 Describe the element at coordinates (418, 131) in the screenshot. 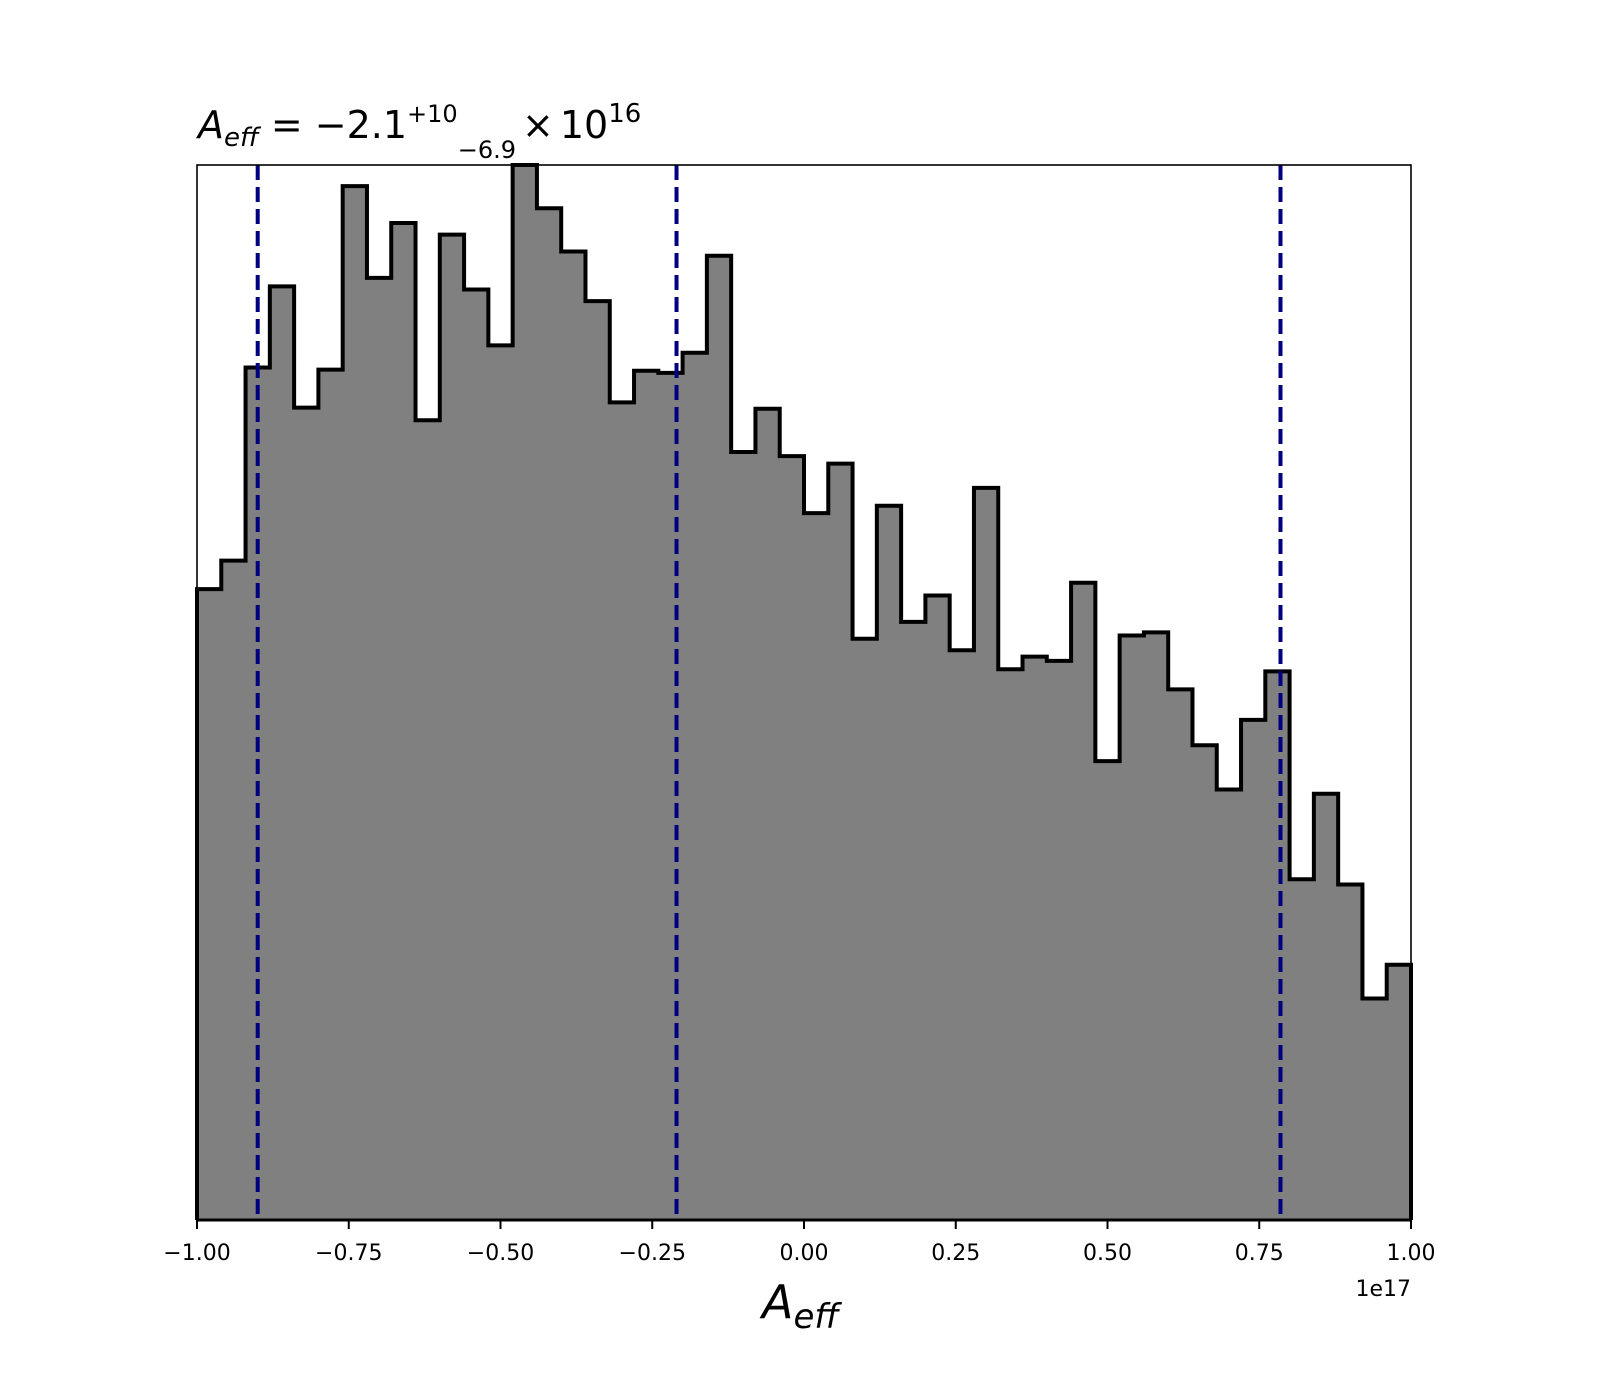

I see `chart-title: Aeff = −2.1+10−6.9× 1016` at that location.